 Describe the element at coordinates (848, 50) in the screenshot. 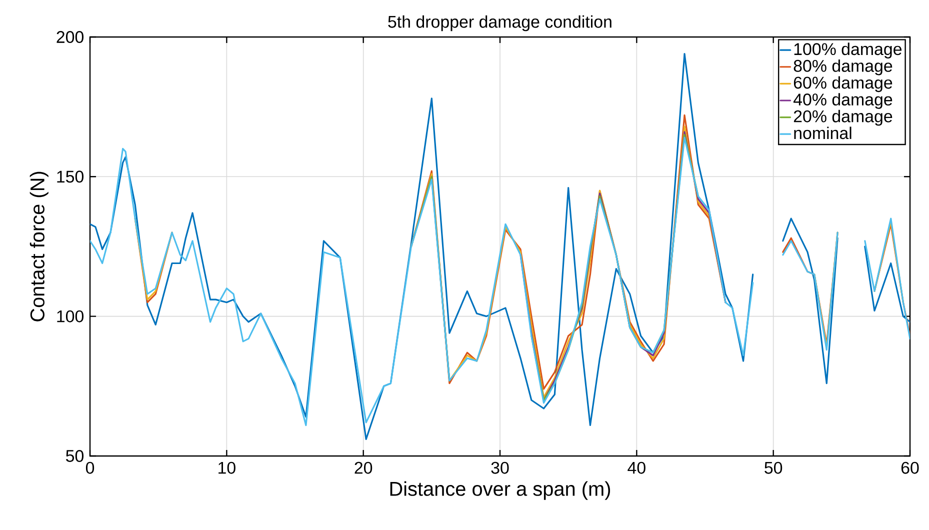

I see `legend-label: 100% damage` at that location.